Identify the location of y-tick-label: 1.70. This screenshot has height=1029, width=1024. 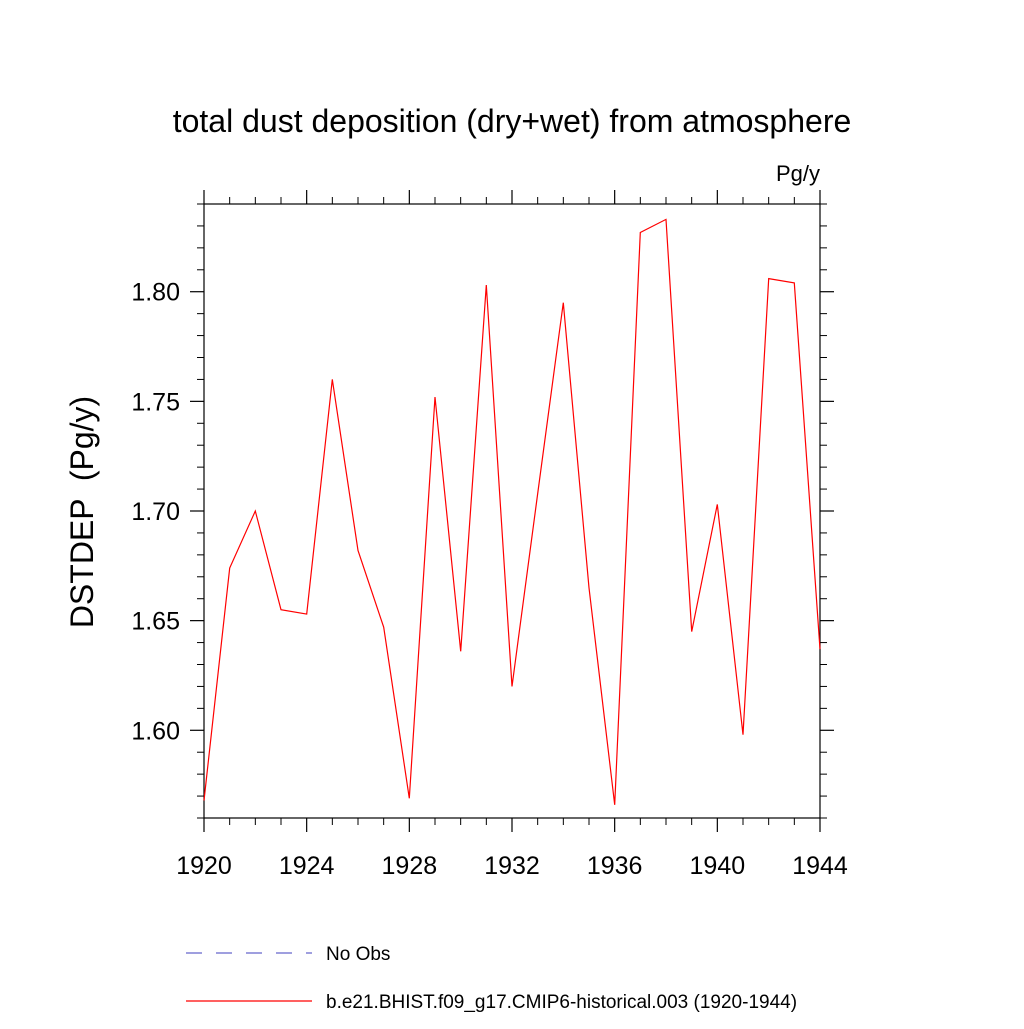
(155, 512).